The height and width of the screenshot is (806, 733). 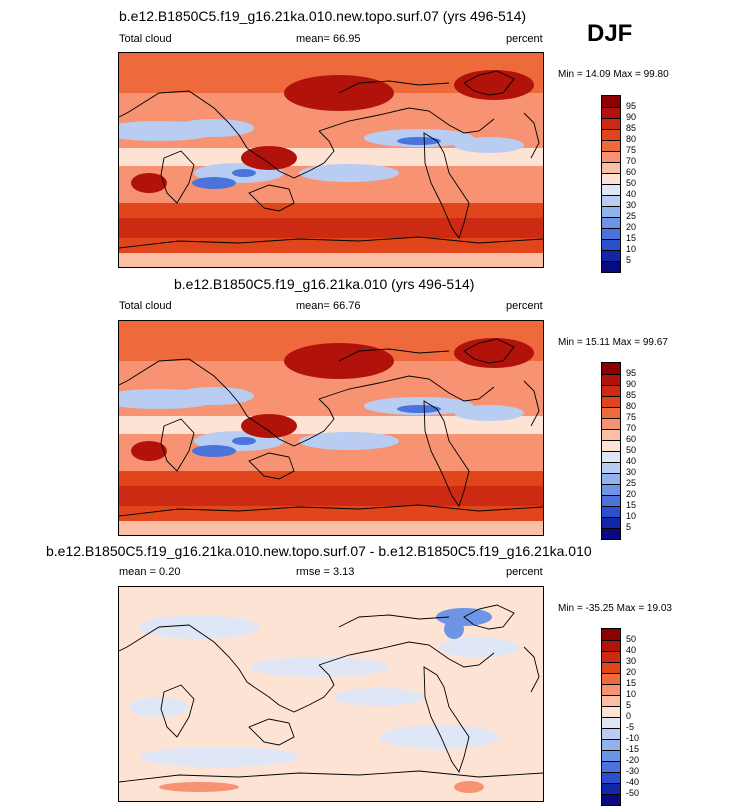 What do you see at coordinates (633, 793) in the screenshot?
I see `colorbar-label: -50` at bounding box center [633, 793].